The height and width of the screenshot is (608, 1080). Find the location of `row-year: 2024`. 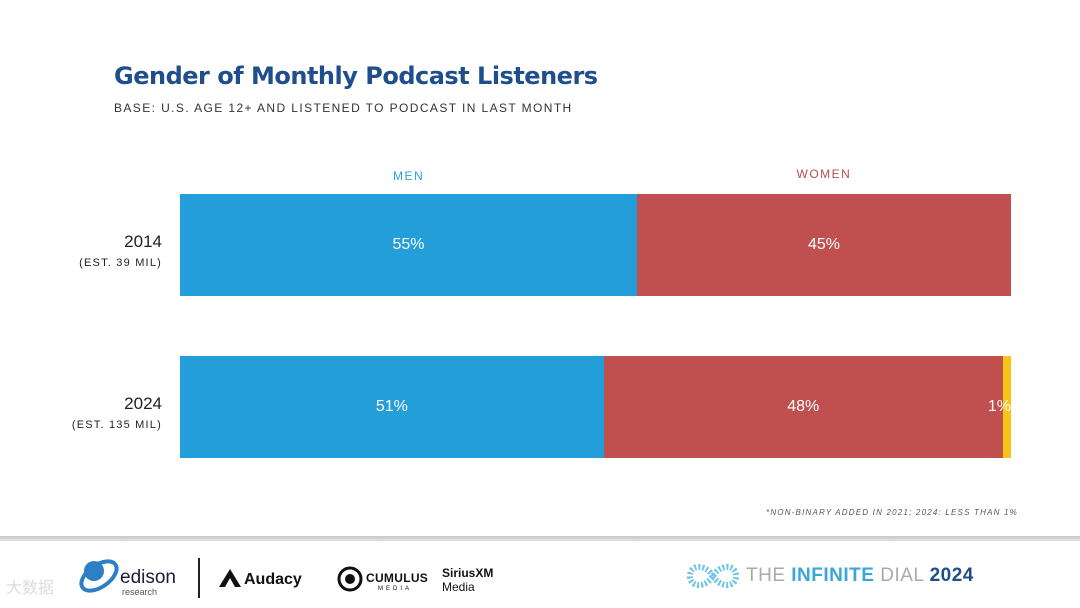

row-year: 2024 is located at coordinates (143, 403).